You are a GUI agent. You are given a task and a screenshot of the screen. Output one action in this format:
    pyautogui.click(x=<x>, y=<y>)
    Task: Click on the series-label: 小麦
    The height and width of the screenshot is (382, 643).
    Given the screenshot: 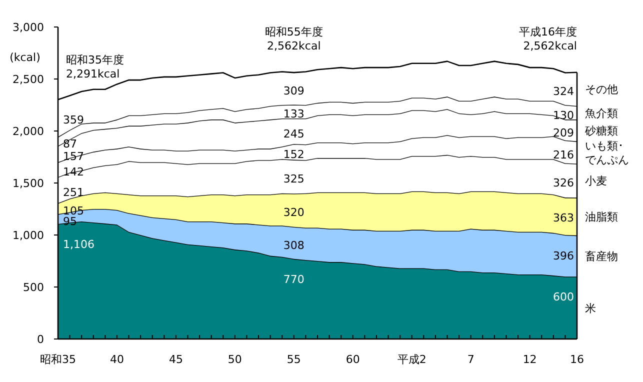 What is the action you would take?
    pyautogui.click(x=596, y=181)
    